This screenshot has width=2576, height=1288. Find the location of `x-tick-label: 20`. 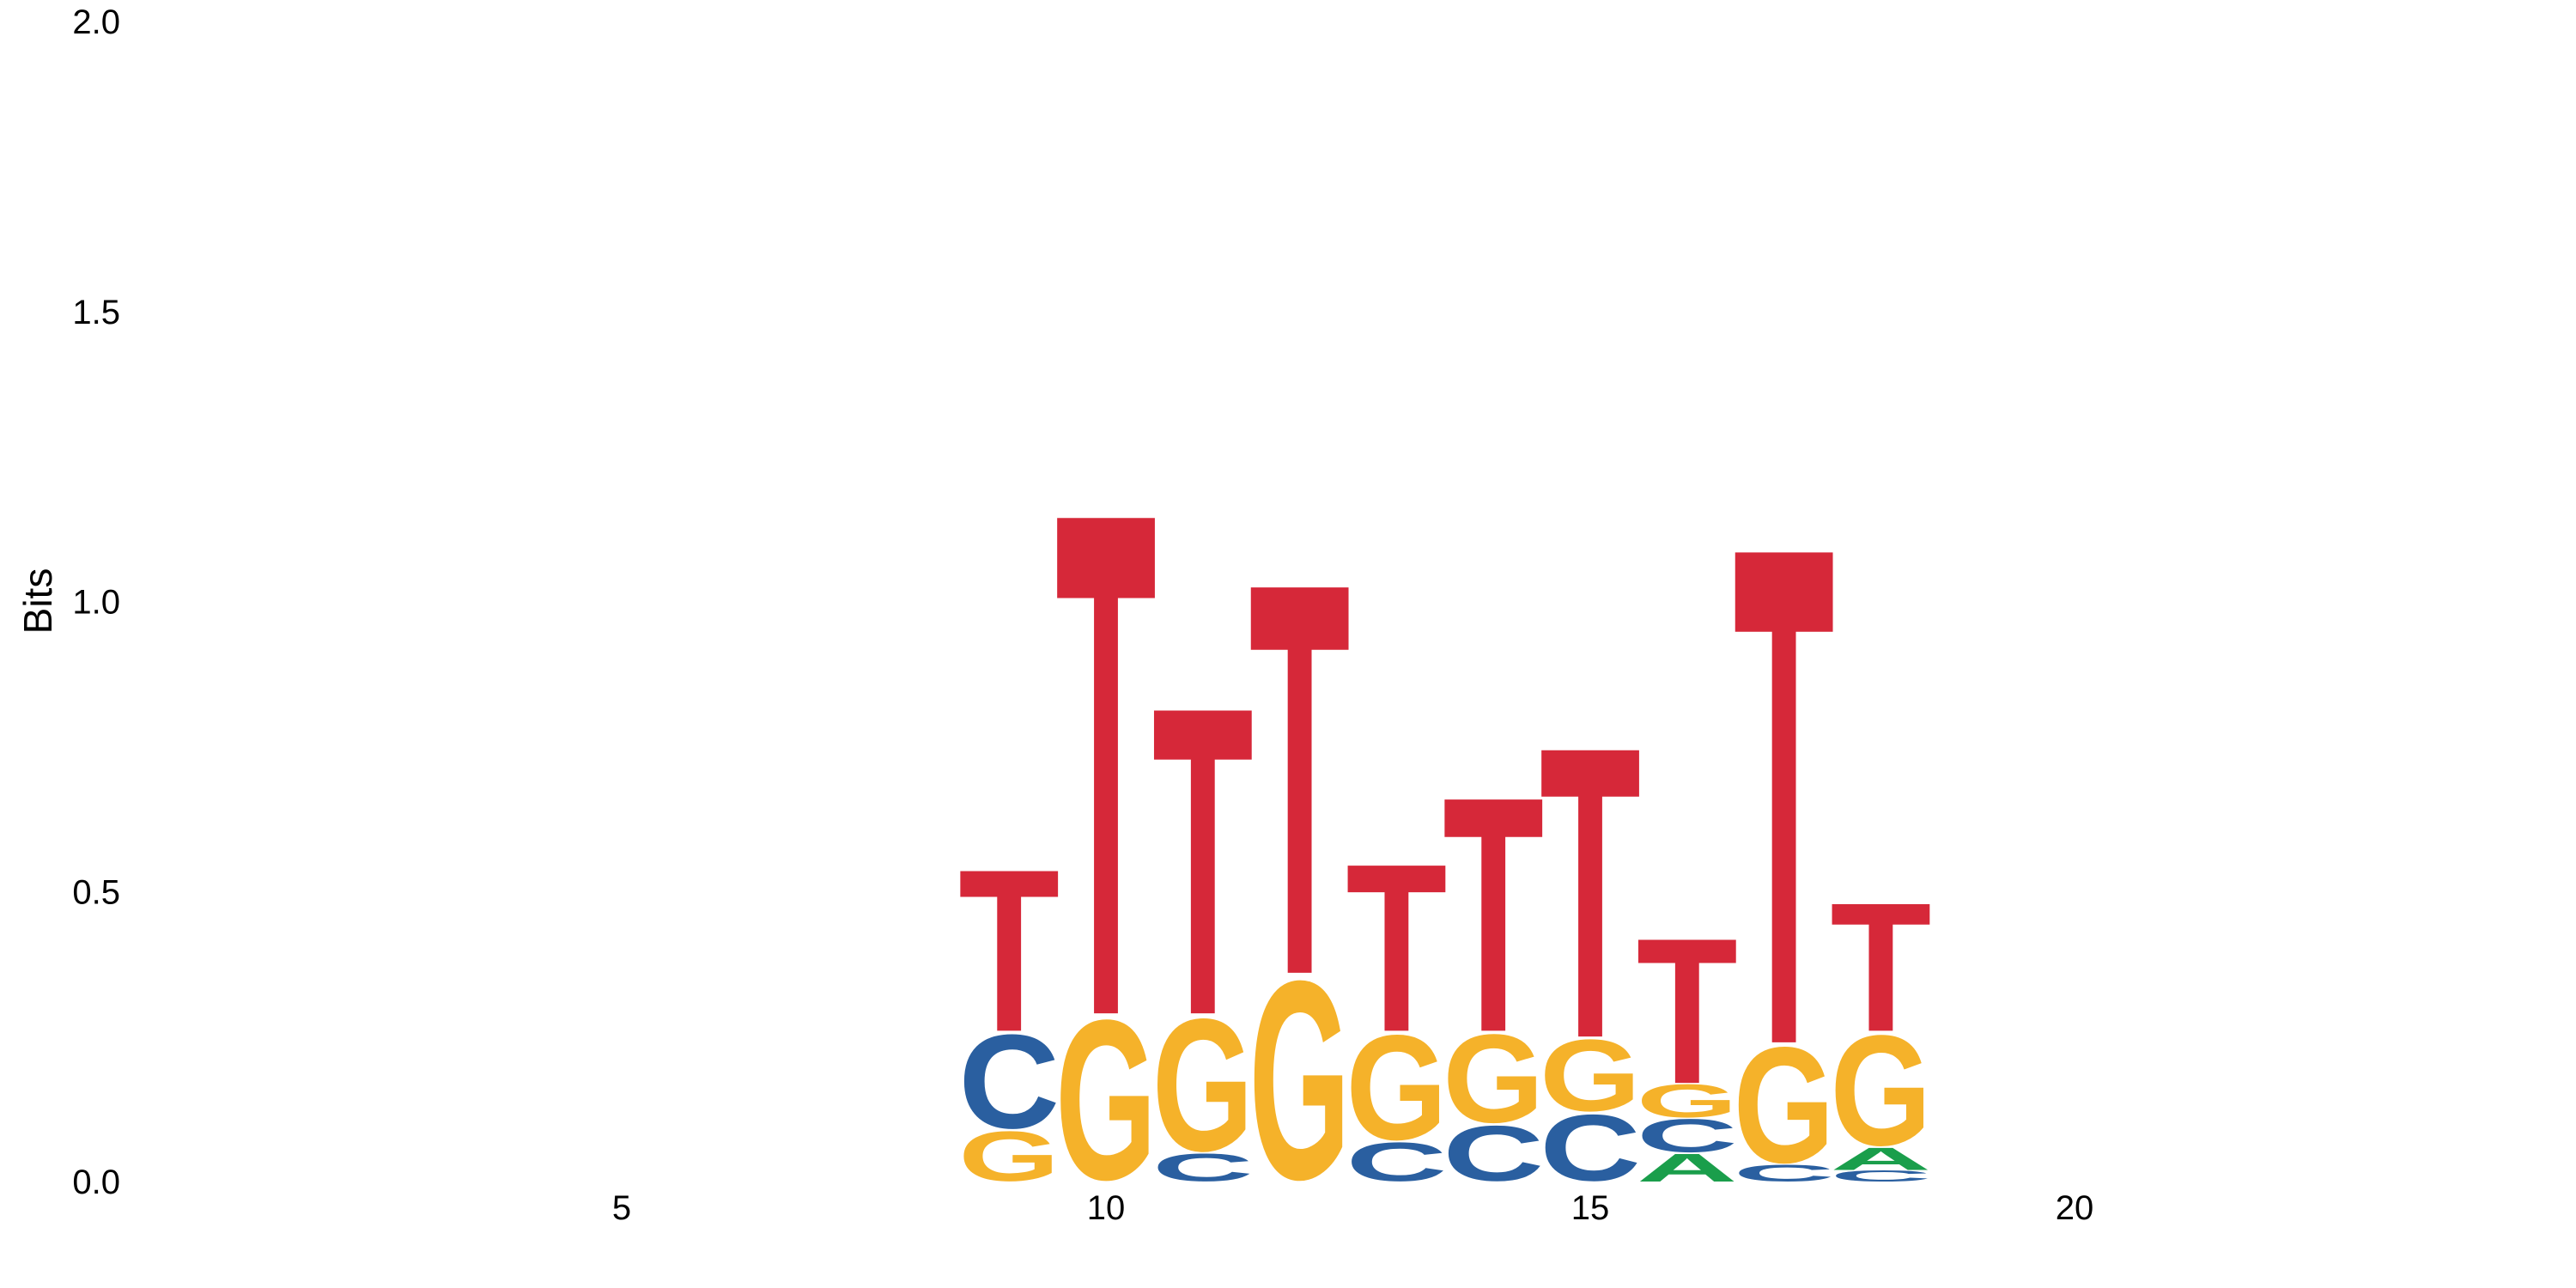

x-tick-label: 20 is located at coordinates (2075, 1208).